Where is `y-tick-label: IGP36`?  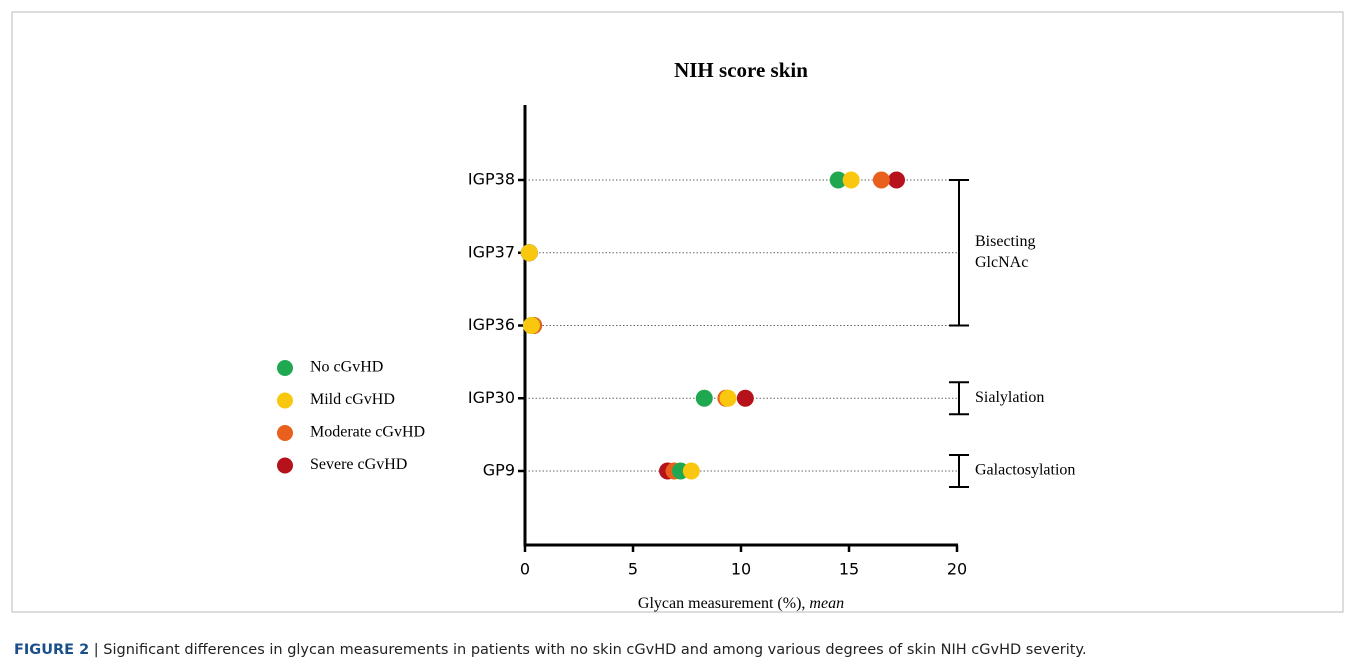
y-tick-label: IGP36 is located at coordinates (491, 324).